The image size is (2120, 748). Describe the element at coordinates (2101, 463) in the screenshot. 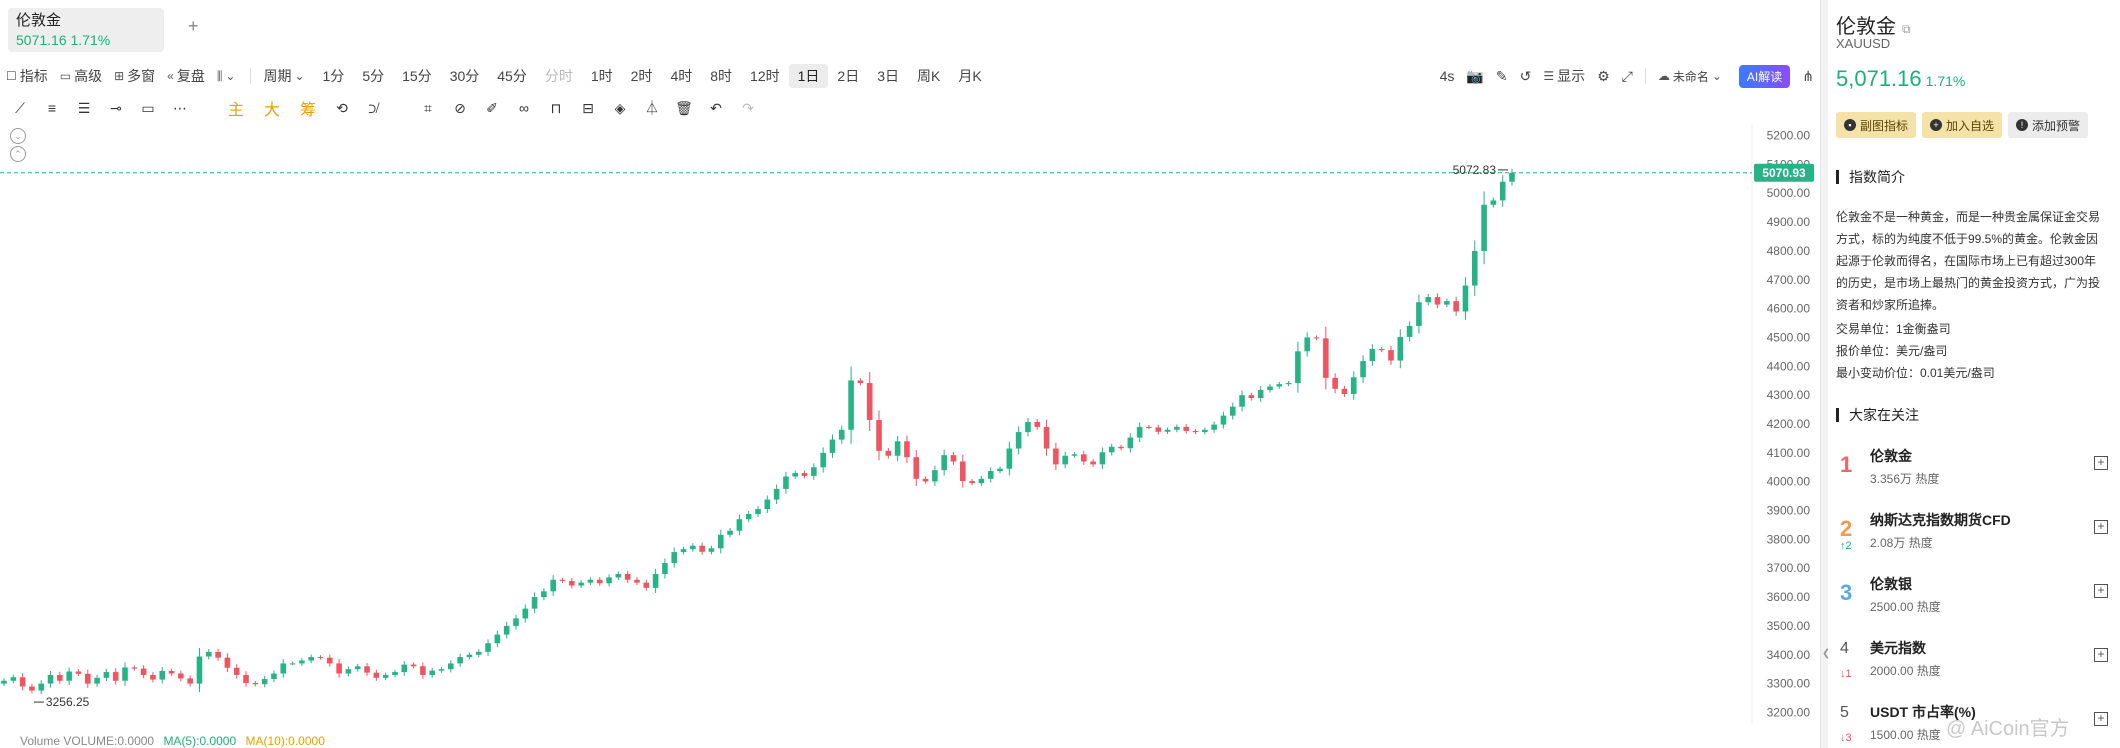

I see `add-square-icon: +` at that location.